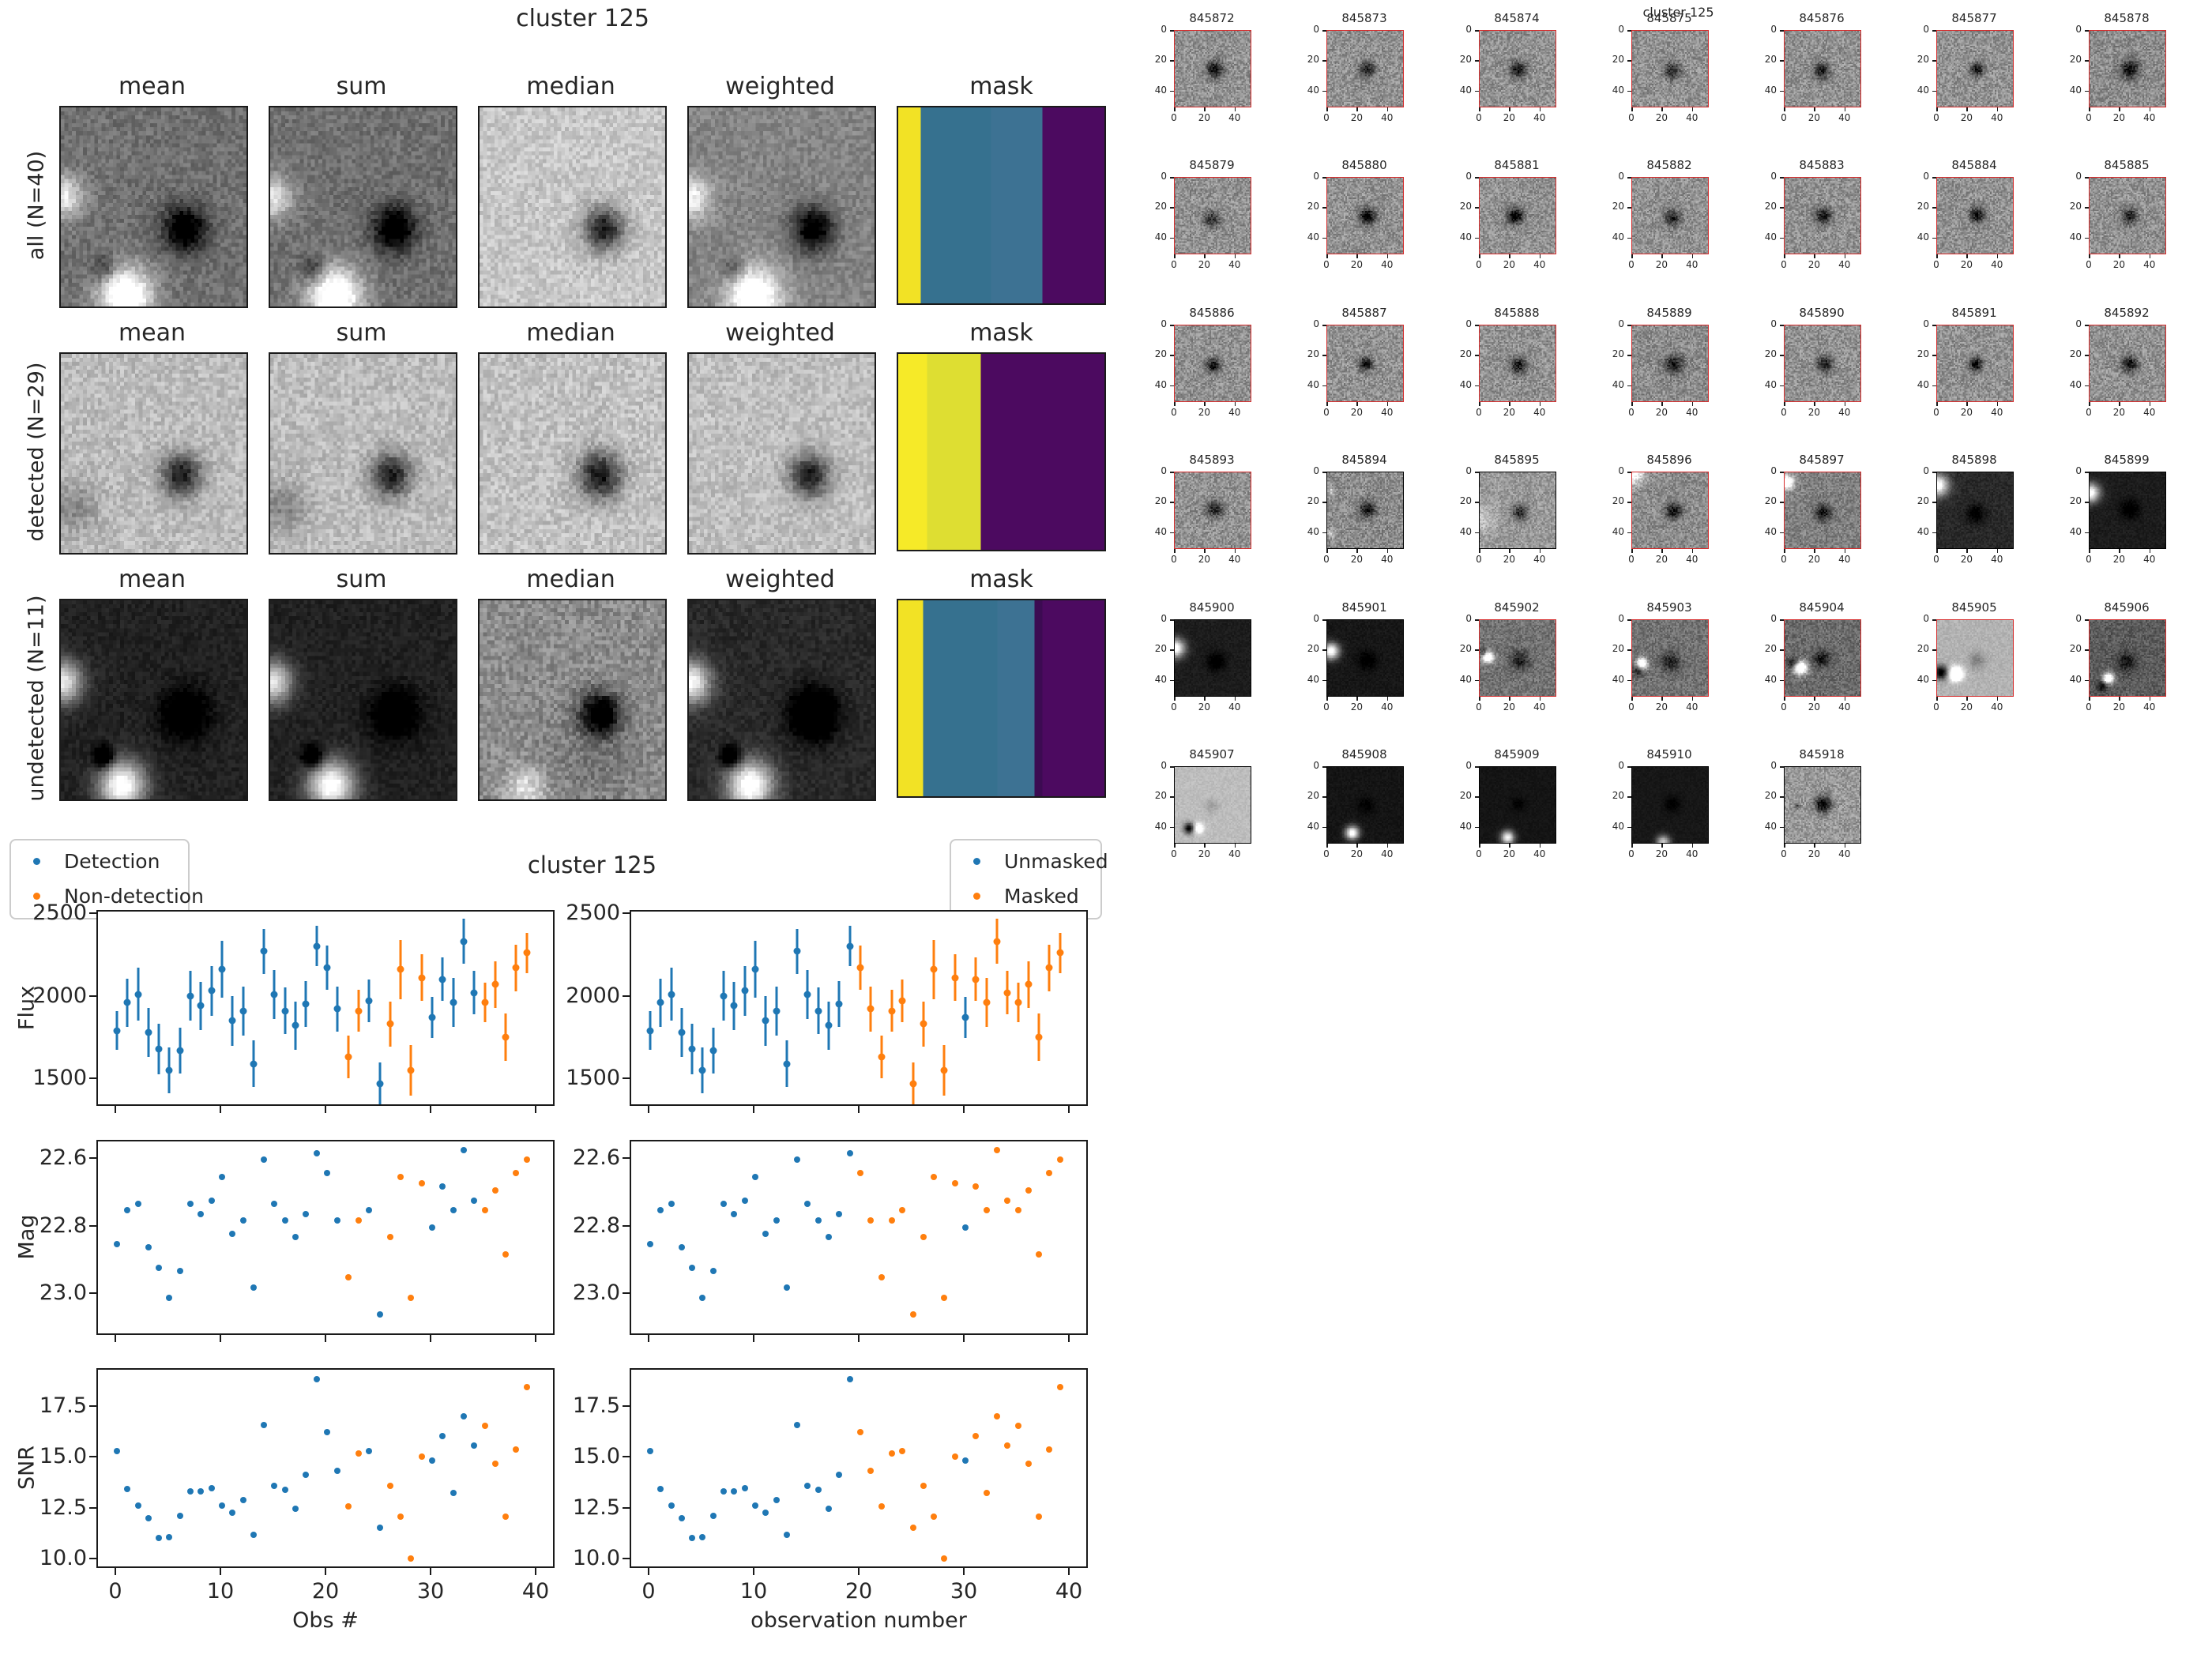 The height and width of the screenshot is (1662, 2212). What do you see at coordinates (1986, 511) in the screenshot?
I see `cutout-cell: 845898 0 20 40 0 20 40` at bounding box center [1986, 511].